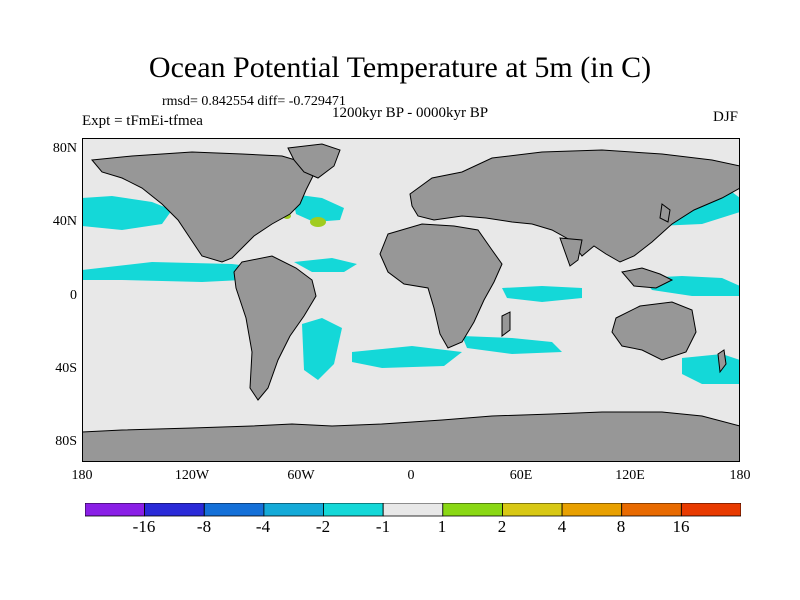  I want to click on experiment-label: Expt = tFmEi-tfmea, so click(142, 121).